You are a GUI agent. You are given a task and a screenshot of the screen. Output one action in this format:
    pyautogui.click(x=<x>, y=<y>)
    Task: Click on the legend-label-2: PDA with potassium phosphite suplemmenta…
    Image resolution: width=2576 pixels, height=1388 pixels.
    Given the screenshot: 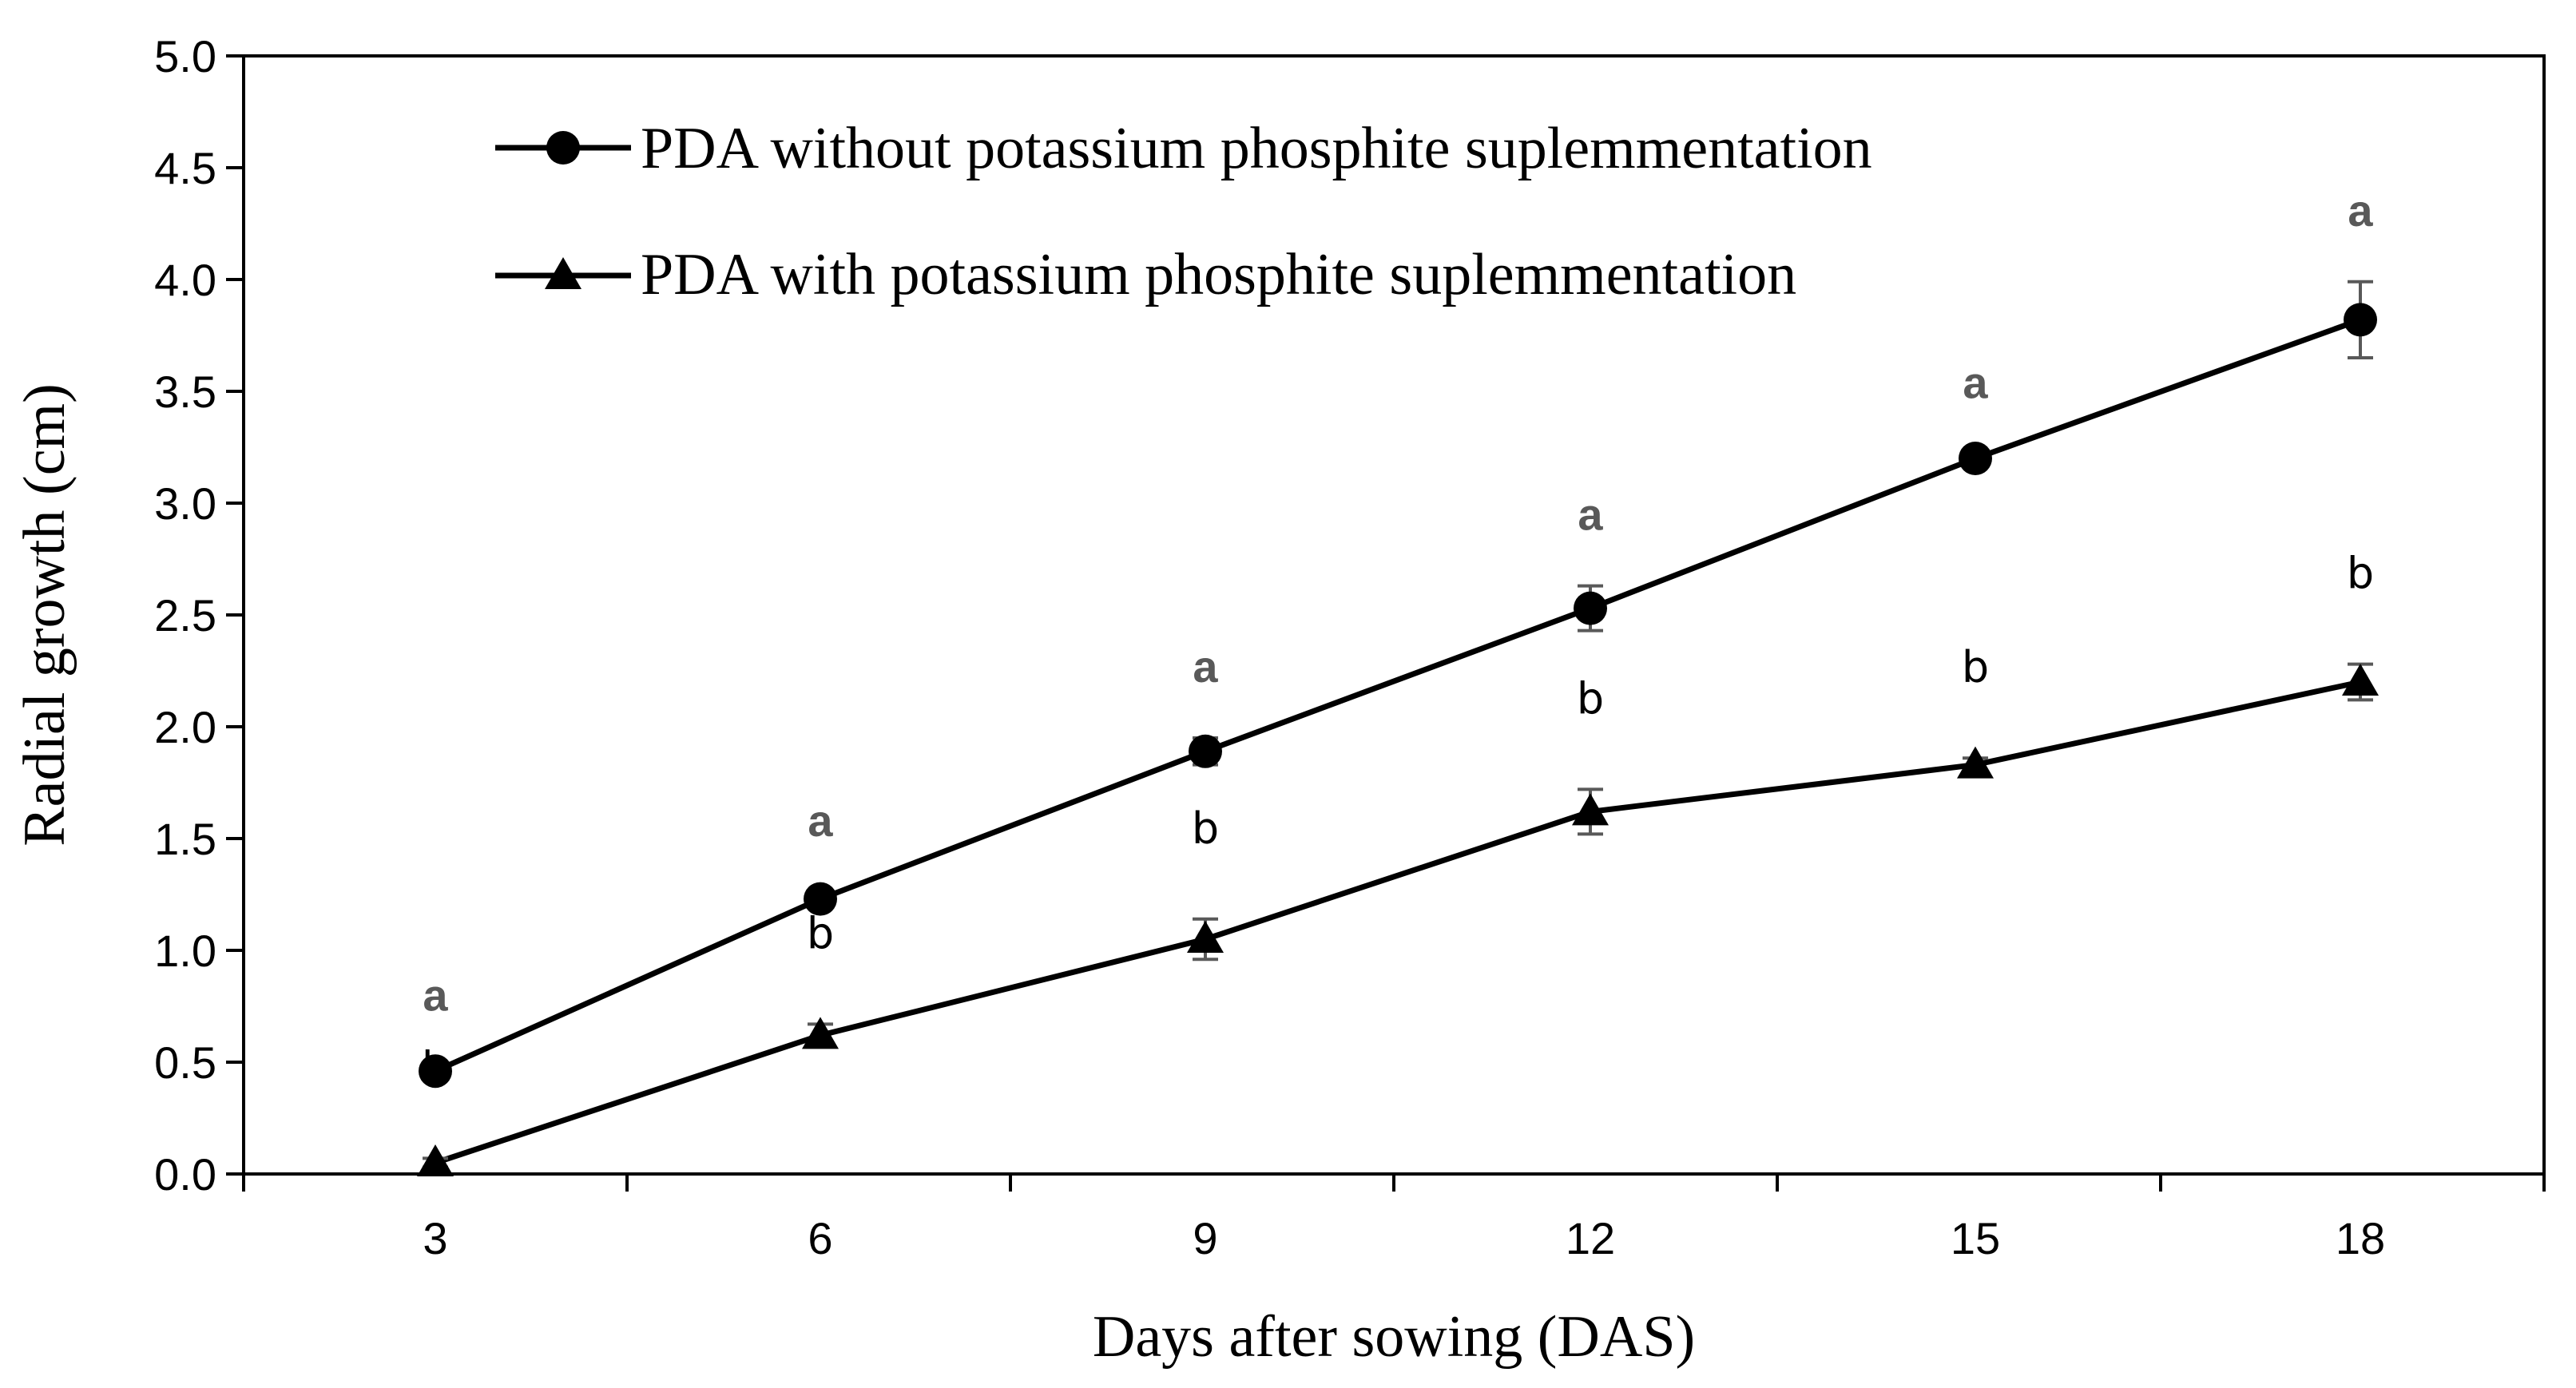 What is the action you would take?
    pyautogui.click(x=1218, y=274)
    